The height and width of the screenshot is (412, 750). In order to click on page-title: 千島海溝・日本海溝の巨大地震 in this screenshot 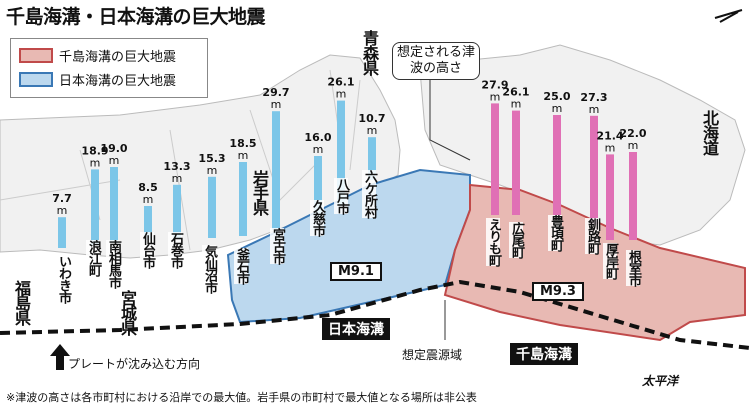, I will do `click(136, 17)`.